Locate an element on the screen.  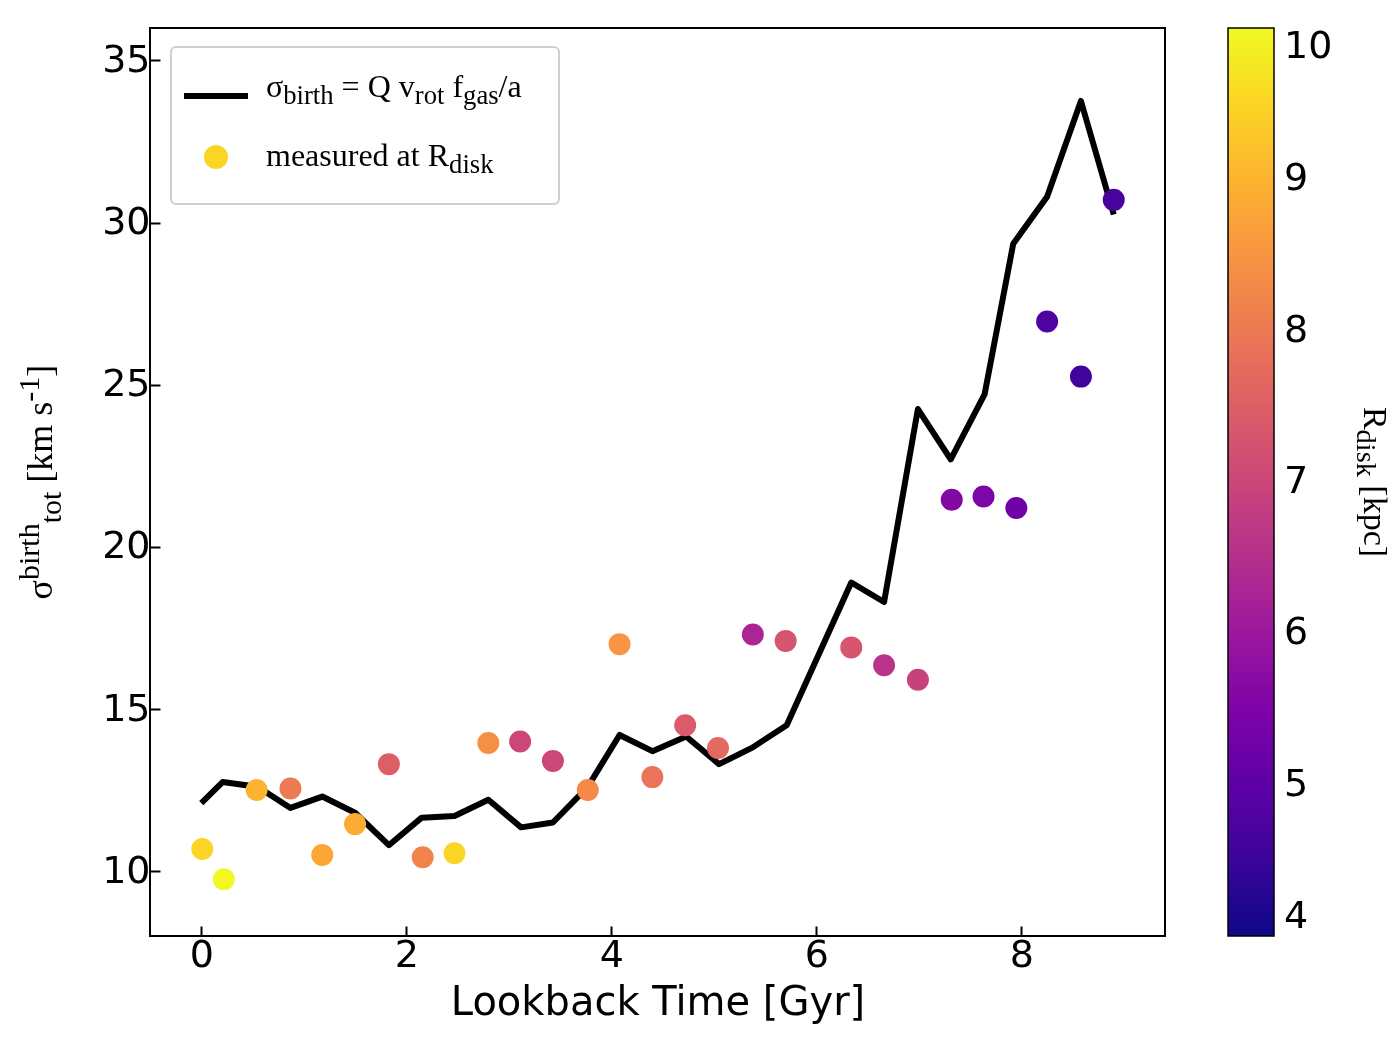
color-bar-label: 8 is located at coordinates (1296, 328).